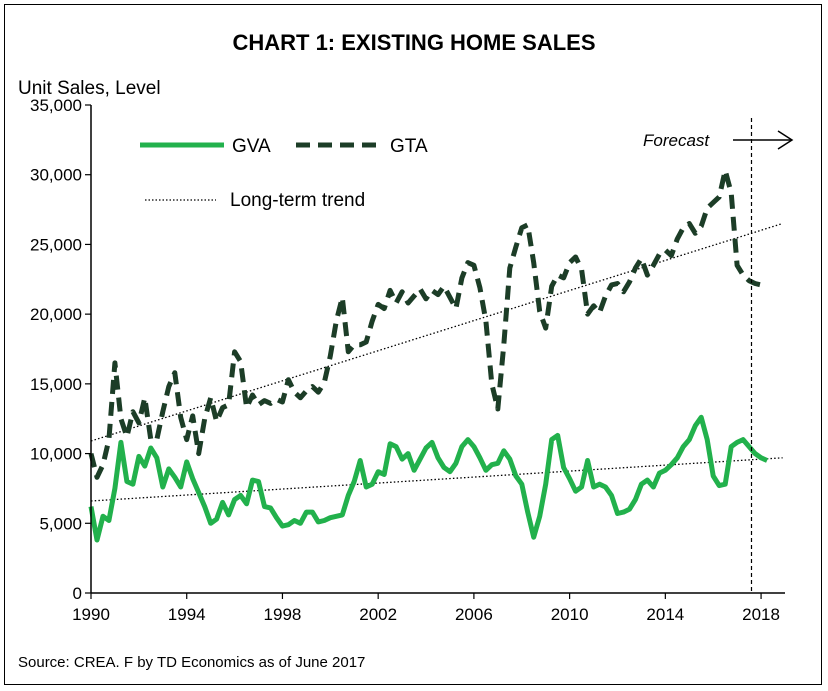 The image size is (828, 691). What do you see at coordinates (378, 614) in the screenshot?
I see `x-tick-label: 2002` at bounding box center [378, 614].